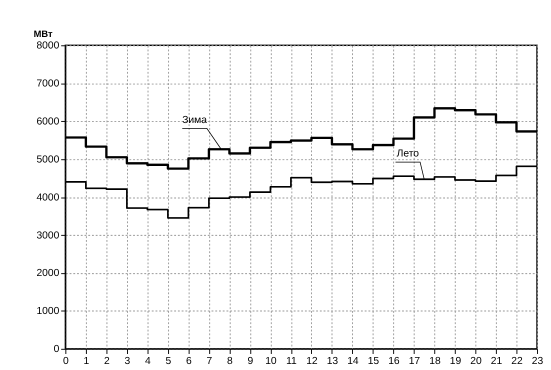 The width and height of the screenshot is (551, 370). I want to click on x-tick-label: 20, so click(476, 362).